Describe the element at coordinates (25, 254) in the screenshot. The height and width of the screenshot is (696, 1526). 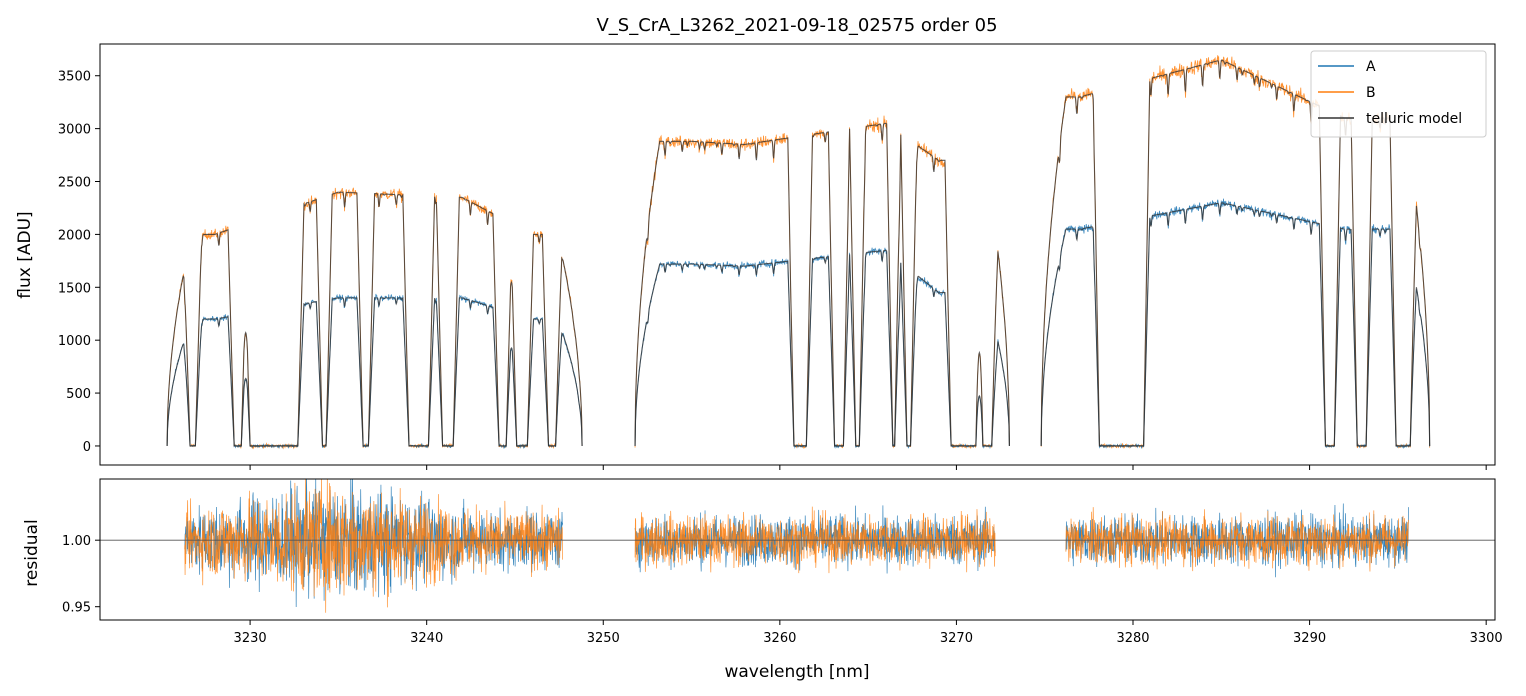
I see `flux-ylabel: flux [ADU]` at that location.